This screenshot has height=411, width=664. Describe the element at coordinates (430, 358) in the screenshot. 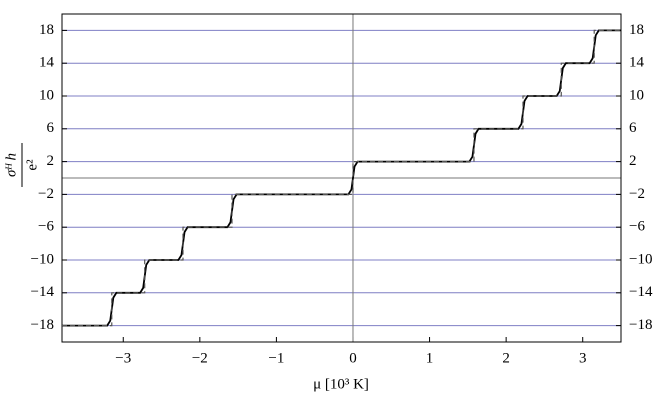

I see `x-tick-label: 1` at that location.